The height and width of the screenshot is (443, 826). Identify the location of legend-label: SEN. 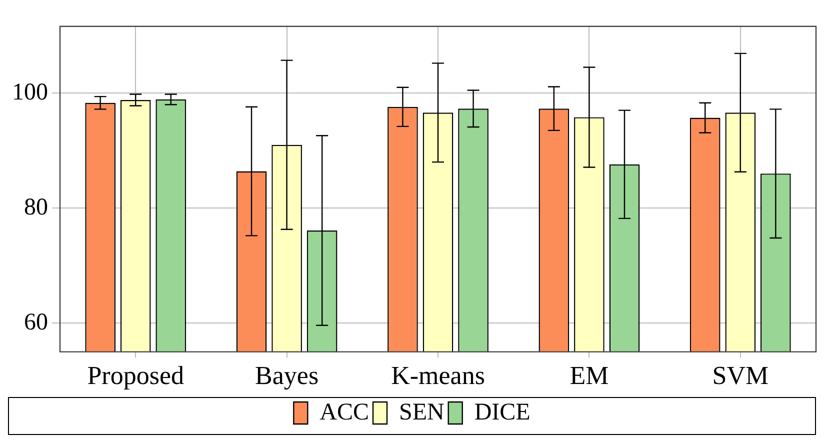
(421, 412).